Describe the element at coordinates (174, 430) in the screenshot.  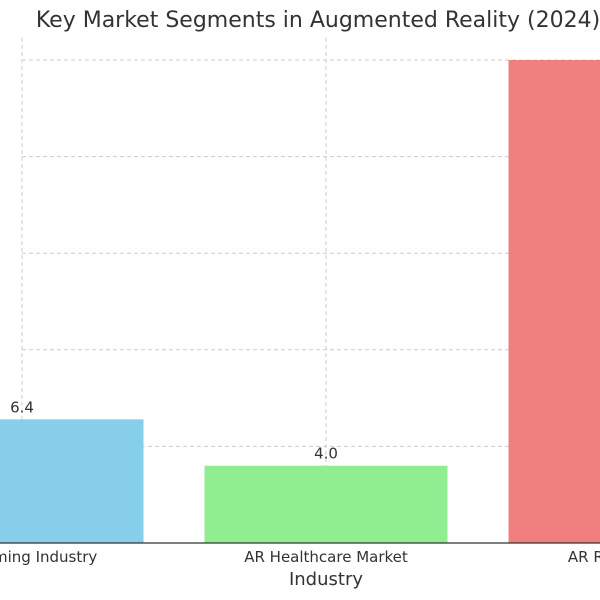
I see `value-labels-layer: 6.44.025.0` at that location.